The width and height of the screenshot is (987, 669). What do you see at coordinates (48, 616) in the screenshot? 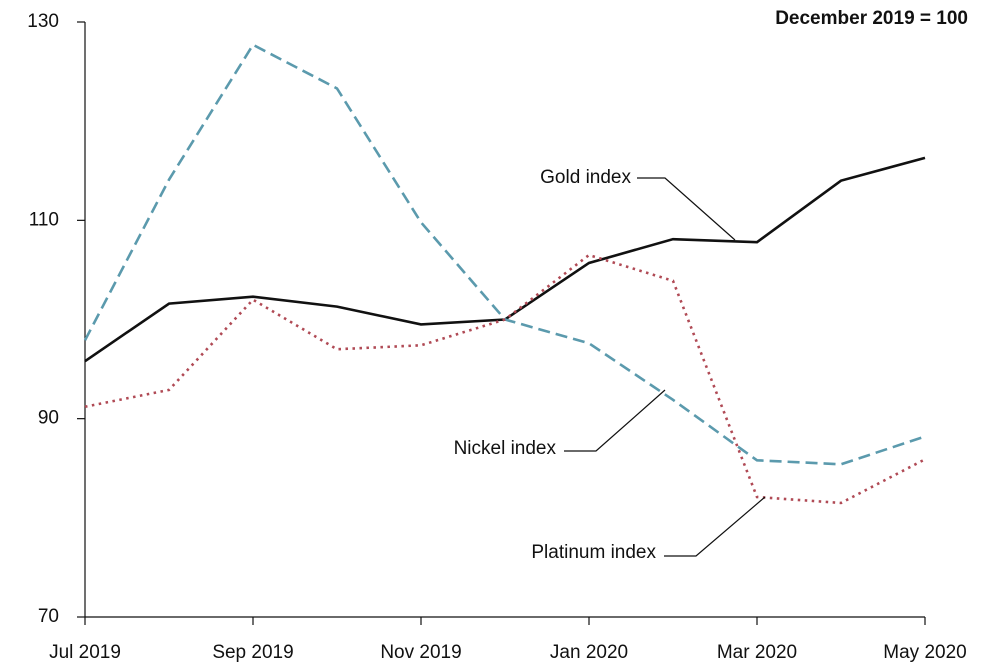
I see `y-tick-label: 70` at bounding box center [48, 616].